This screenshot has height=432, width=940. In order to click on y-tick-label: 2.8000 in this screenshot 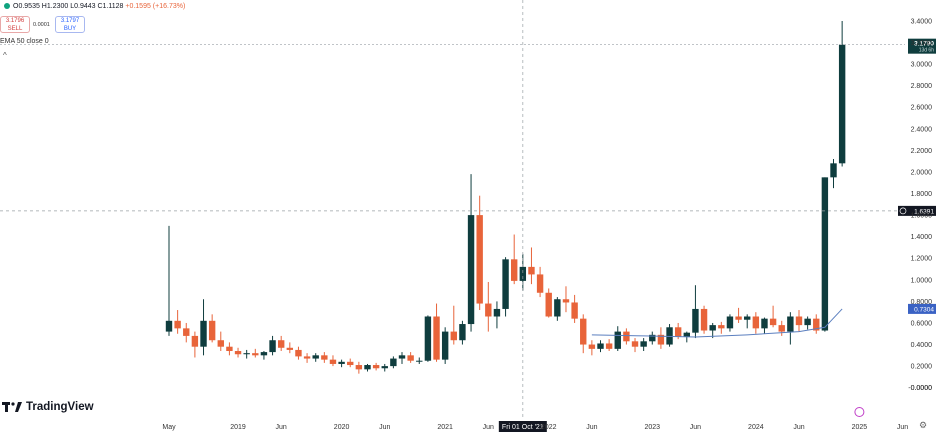, I will do `click(922, 86)`.